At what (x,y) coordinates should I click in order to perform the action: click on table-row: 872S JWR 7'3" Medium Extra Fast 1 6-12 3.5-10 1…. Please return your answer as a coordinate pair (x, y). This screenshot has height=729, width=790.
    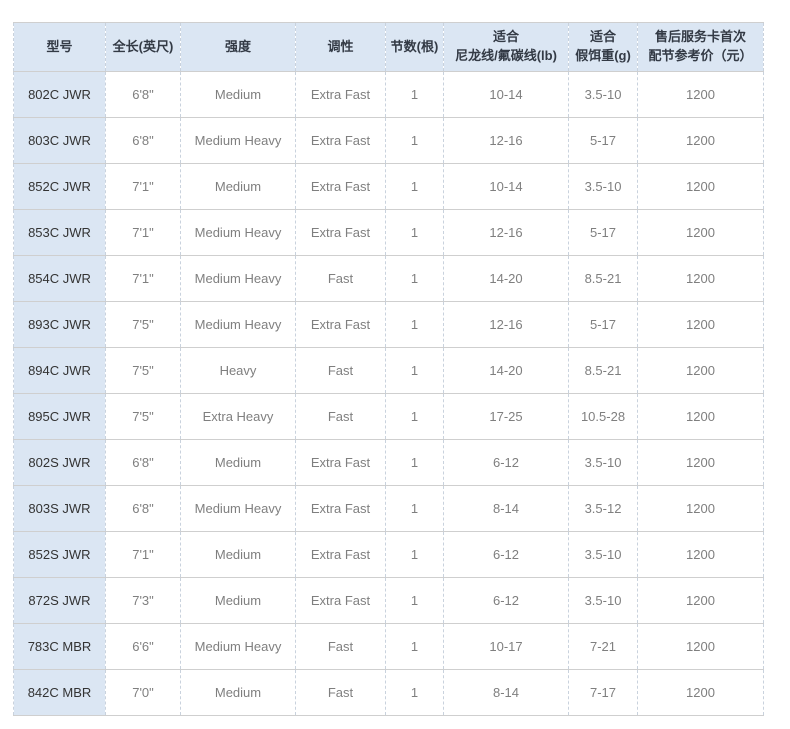
    Looking at the image, I should click on (388, 600).